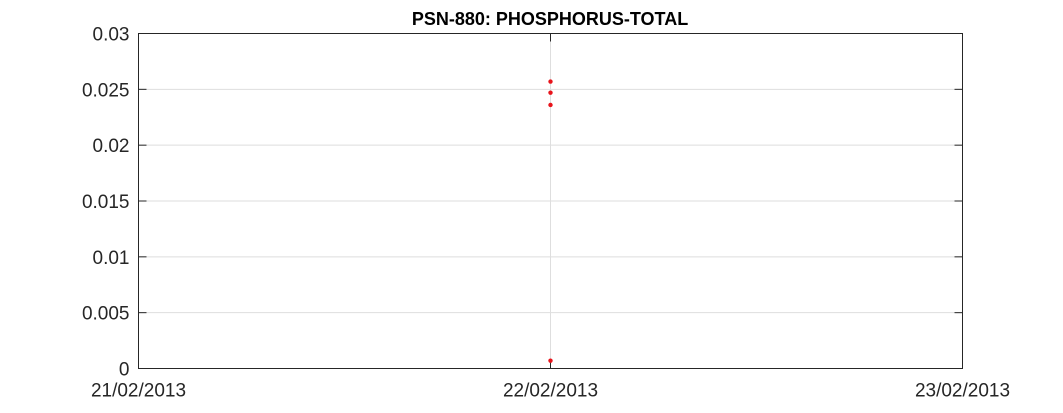 The width and height of the screenshot is (1063, 413). Describe the element at coordinates (111, 35) in the screenshot. I see `y-tick-label: 0.03` at that location.